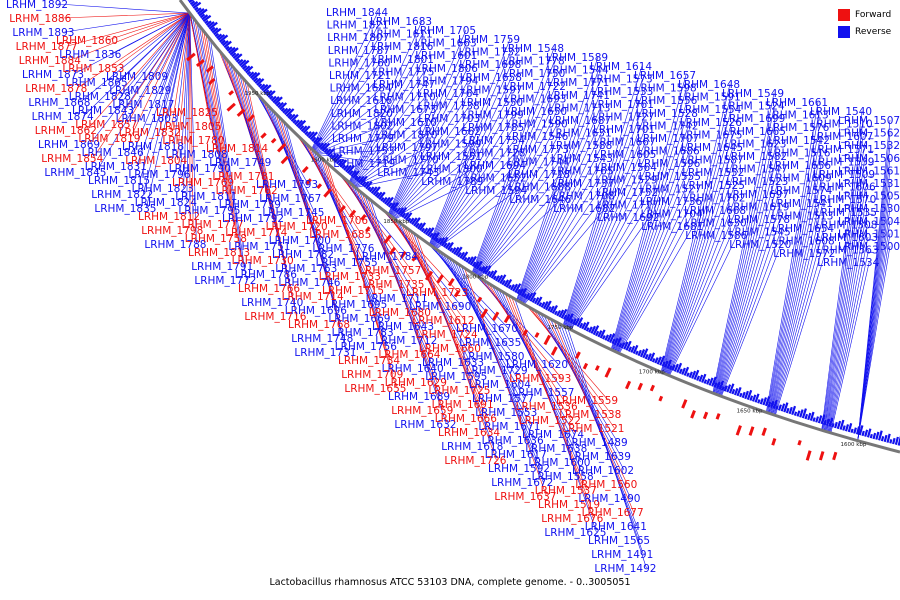  I want to click on gene-label: LRHM_1501, so click(869, 234).